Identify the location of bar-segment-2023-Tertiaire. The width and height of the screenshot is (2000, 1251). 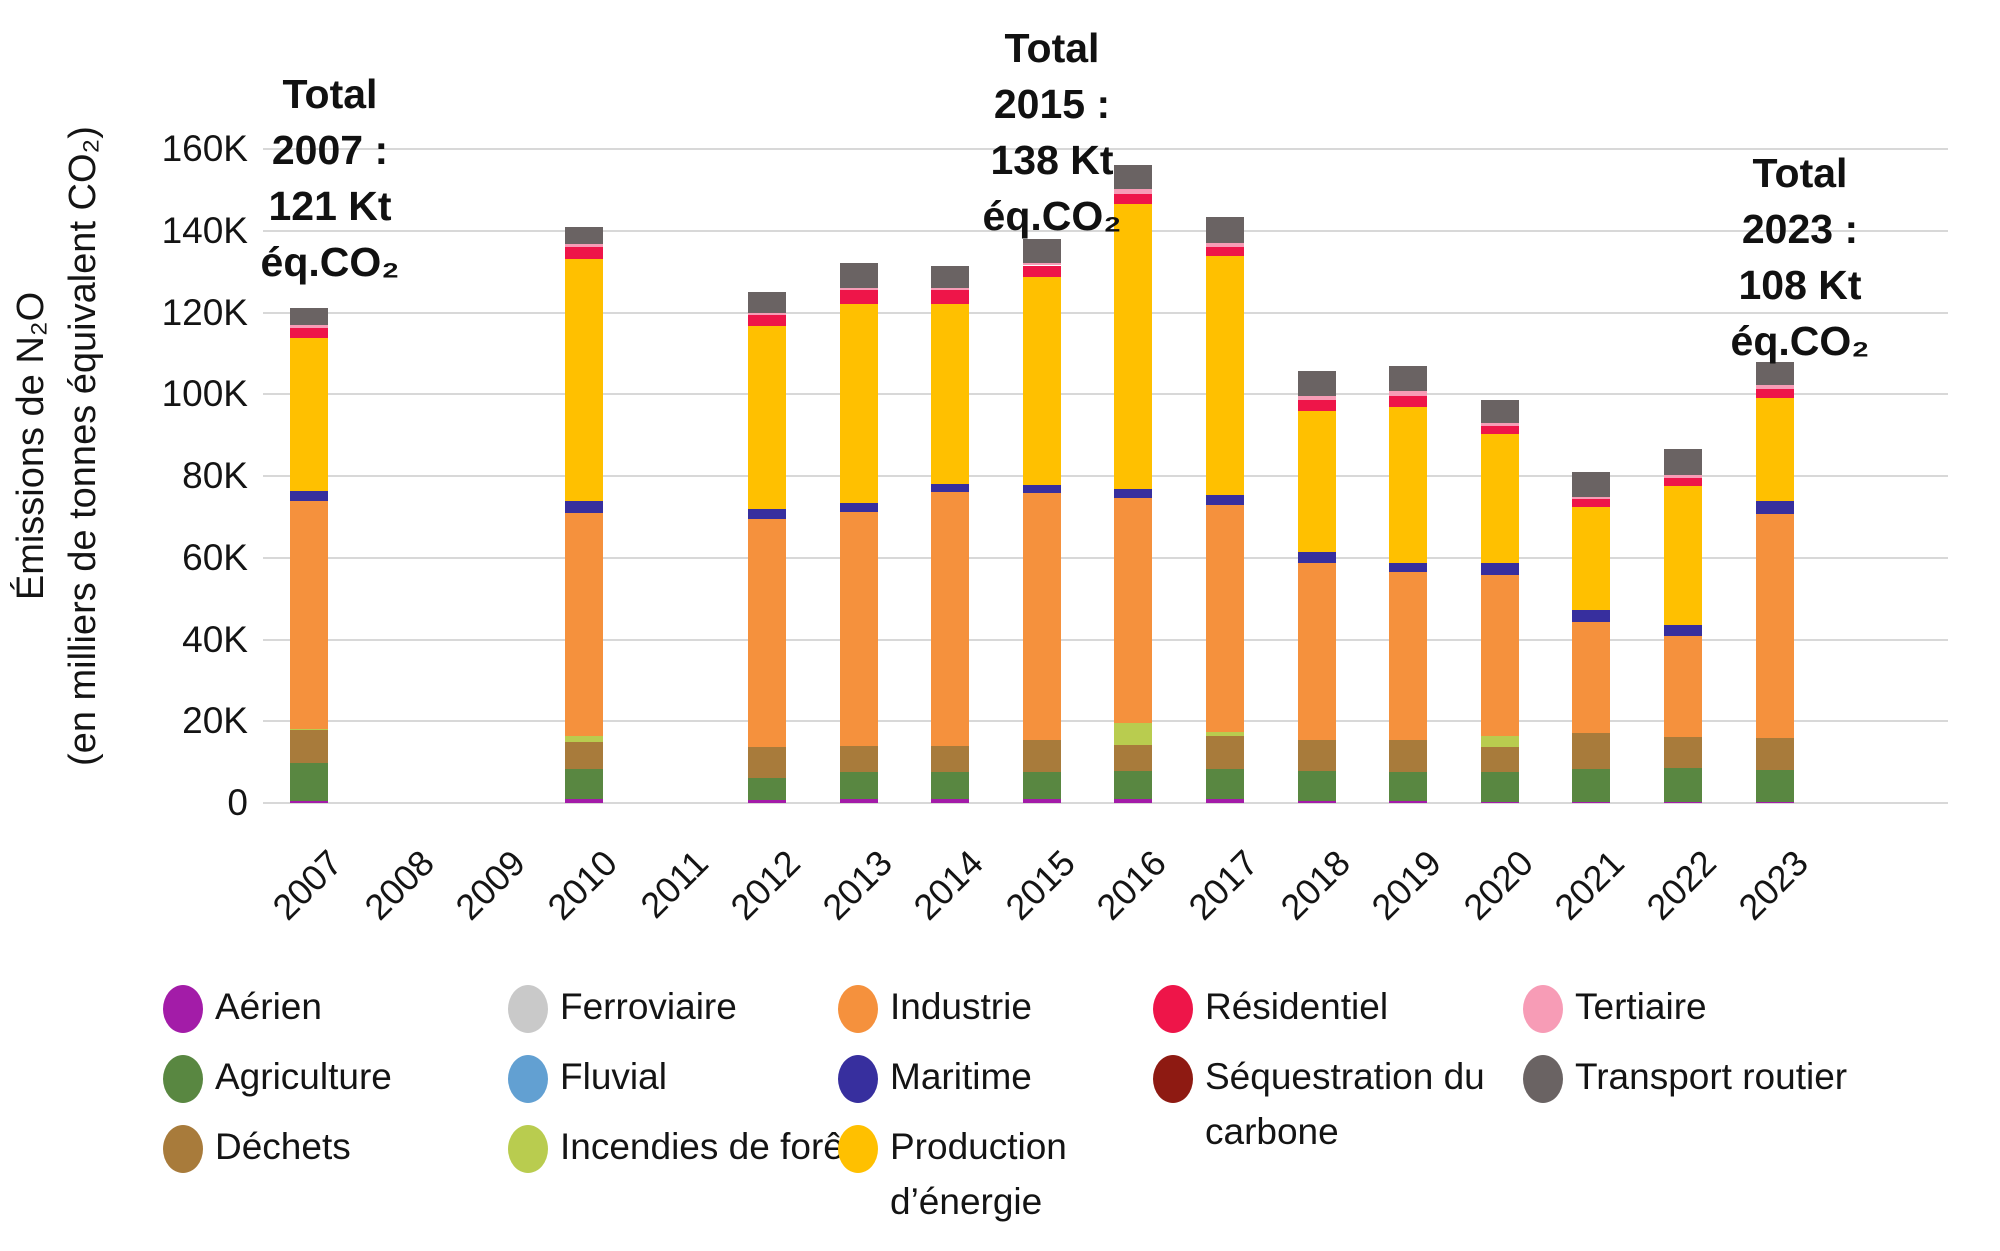
(1774, 387).